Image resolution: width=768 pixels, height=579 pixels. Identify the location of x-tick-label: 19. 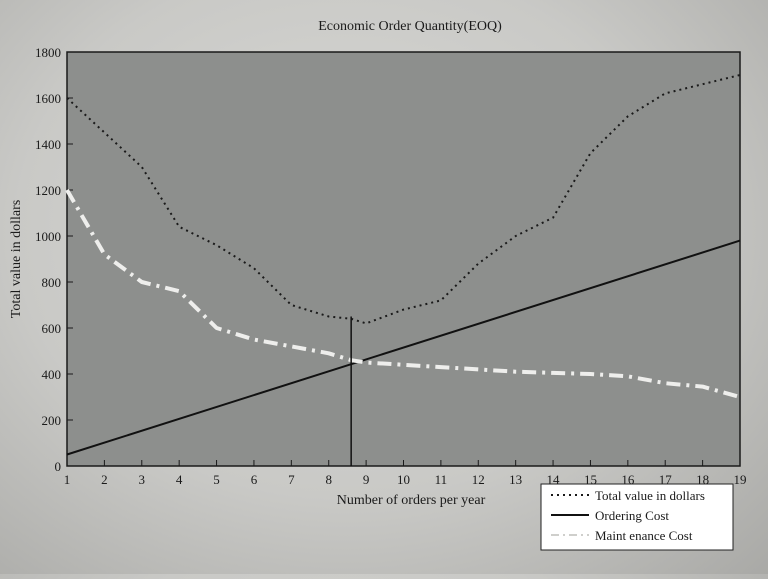
(740, 479).